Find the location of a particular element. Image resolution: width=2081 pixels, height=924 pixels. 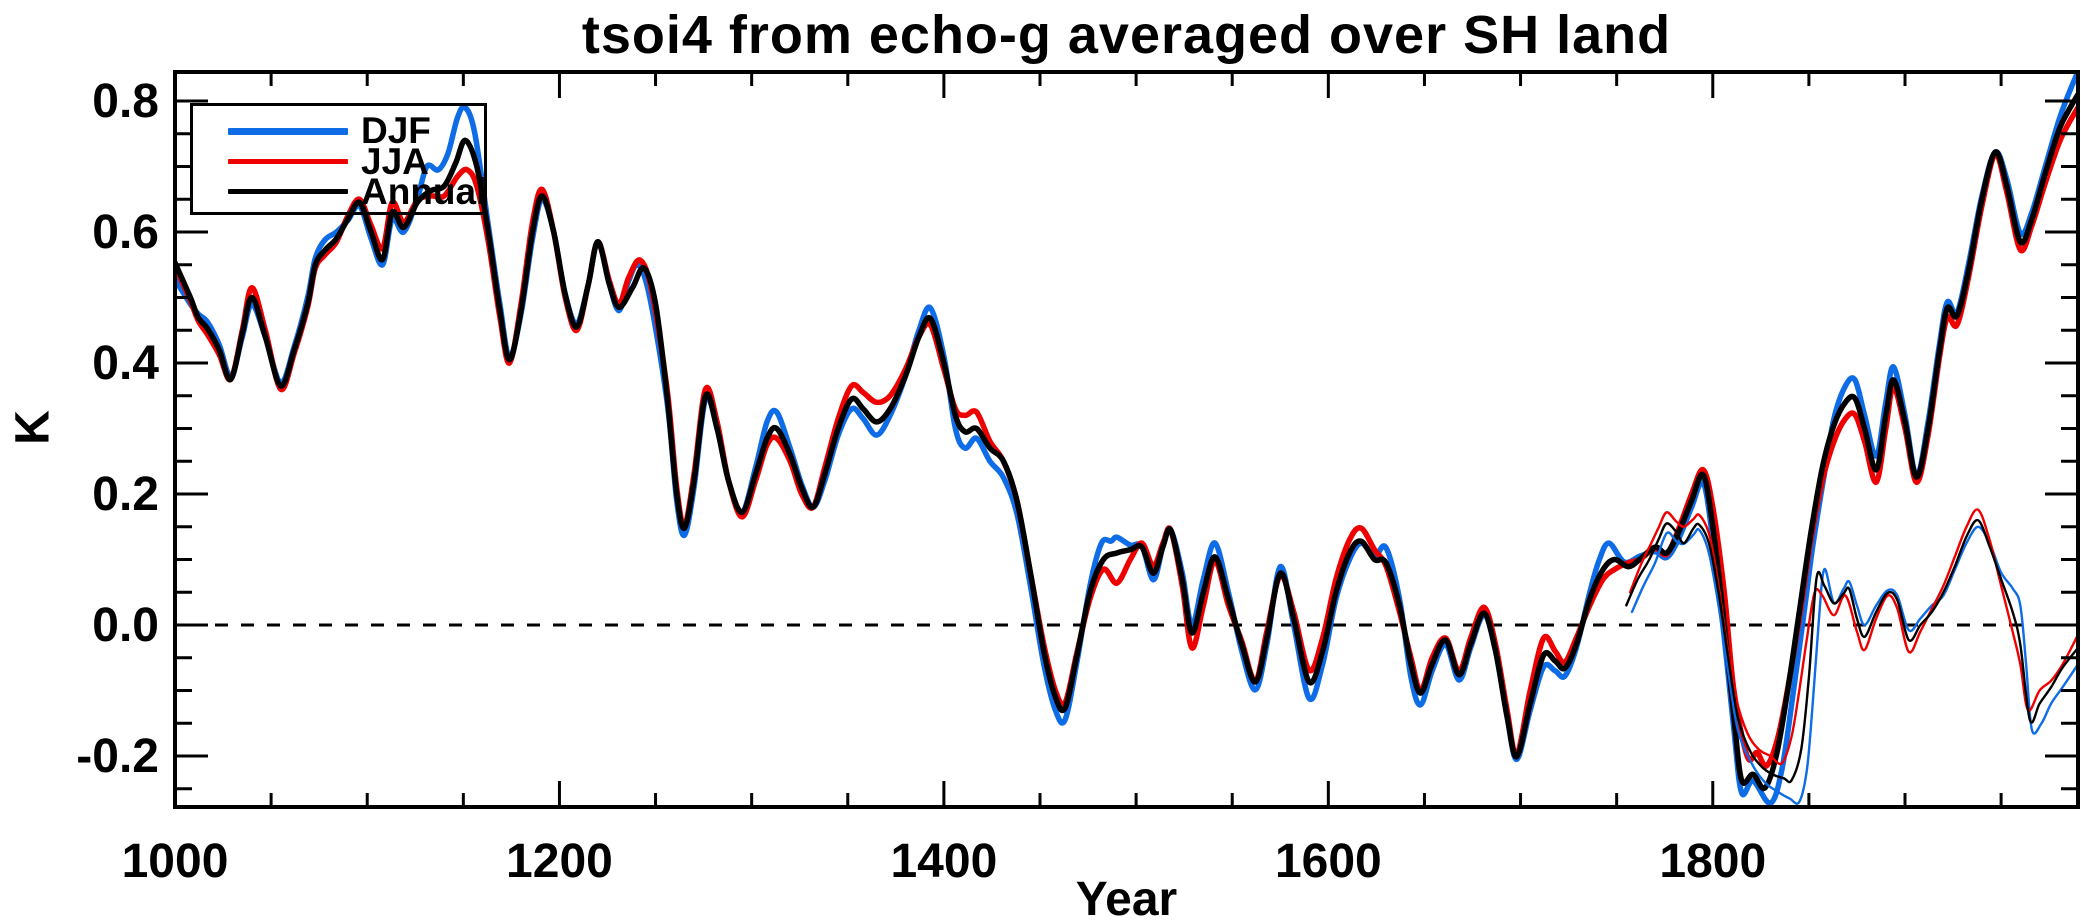

y-tick-label-0.2: 0.2 is located at coordinates (125, 494).